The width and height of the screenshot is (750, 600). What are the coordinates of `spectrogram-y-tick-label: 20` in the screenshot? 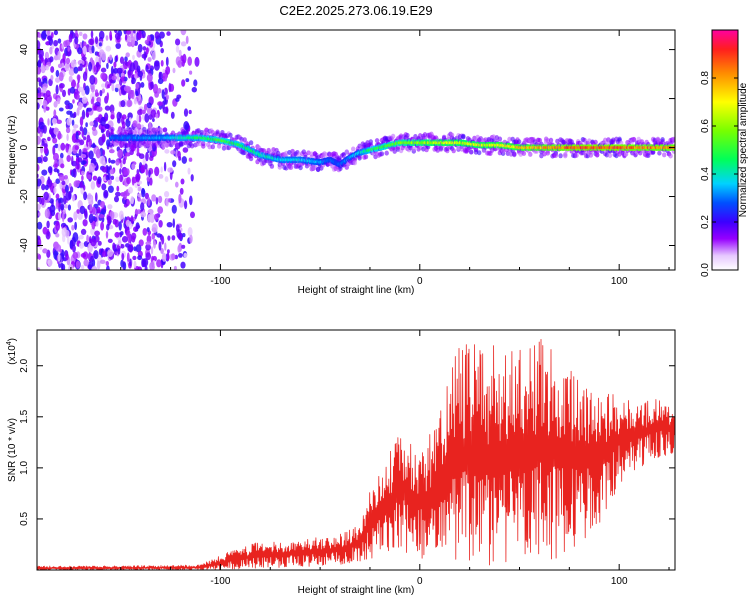 It's located at (24, 99).